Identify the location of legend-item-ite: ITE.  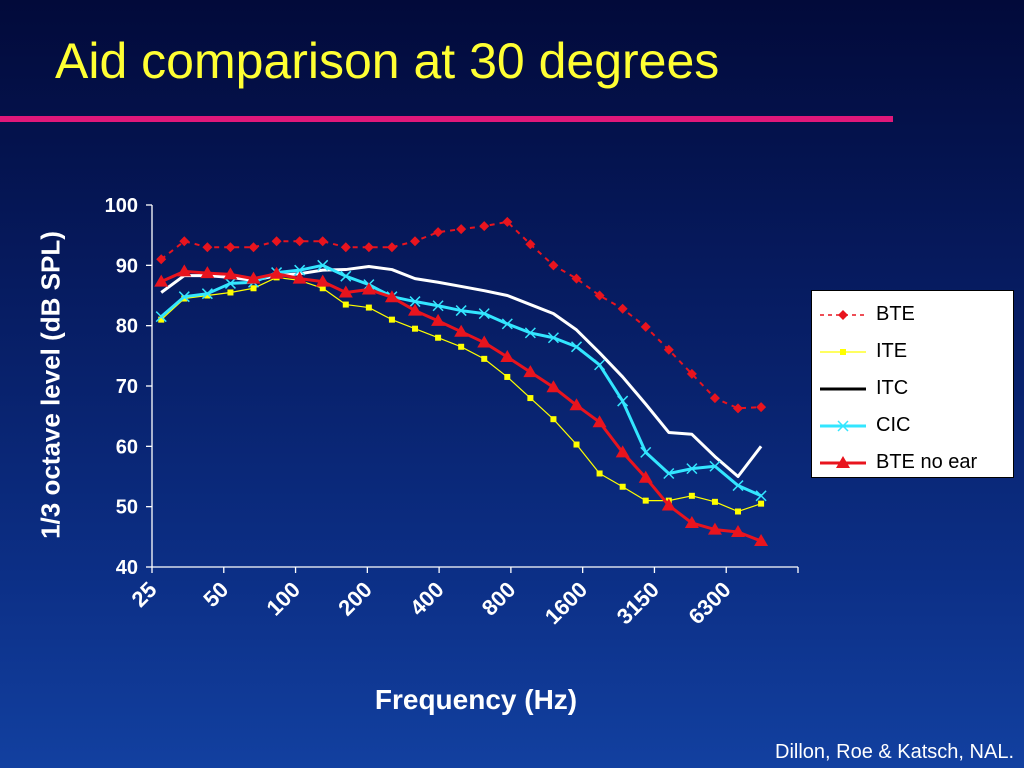
(912, 351).